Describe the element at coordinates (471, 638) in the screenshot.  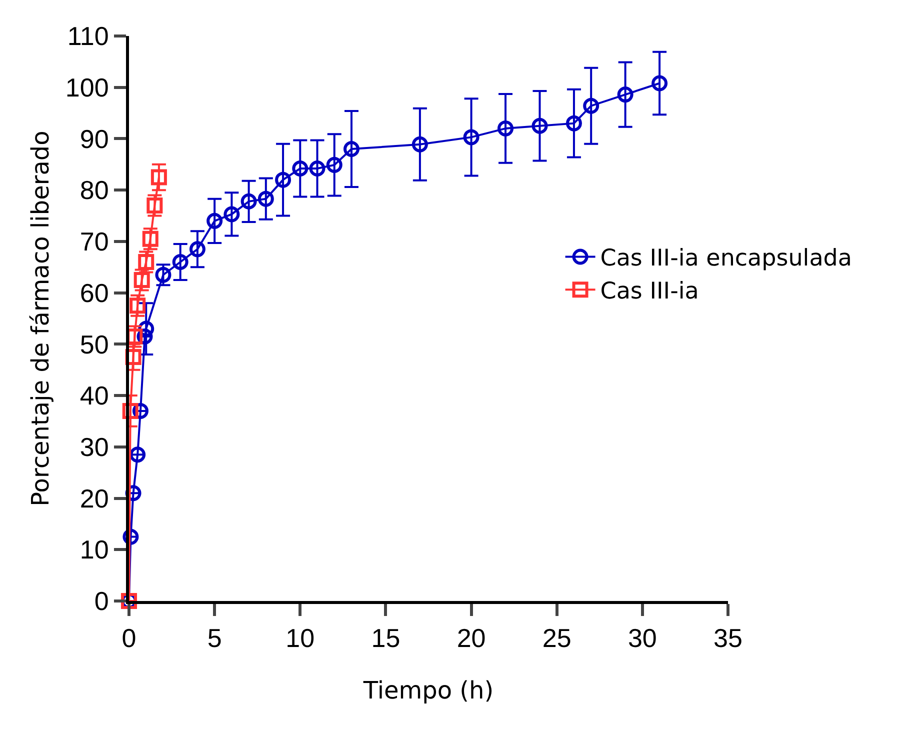
I see `x-tick-label: 20` at that location.